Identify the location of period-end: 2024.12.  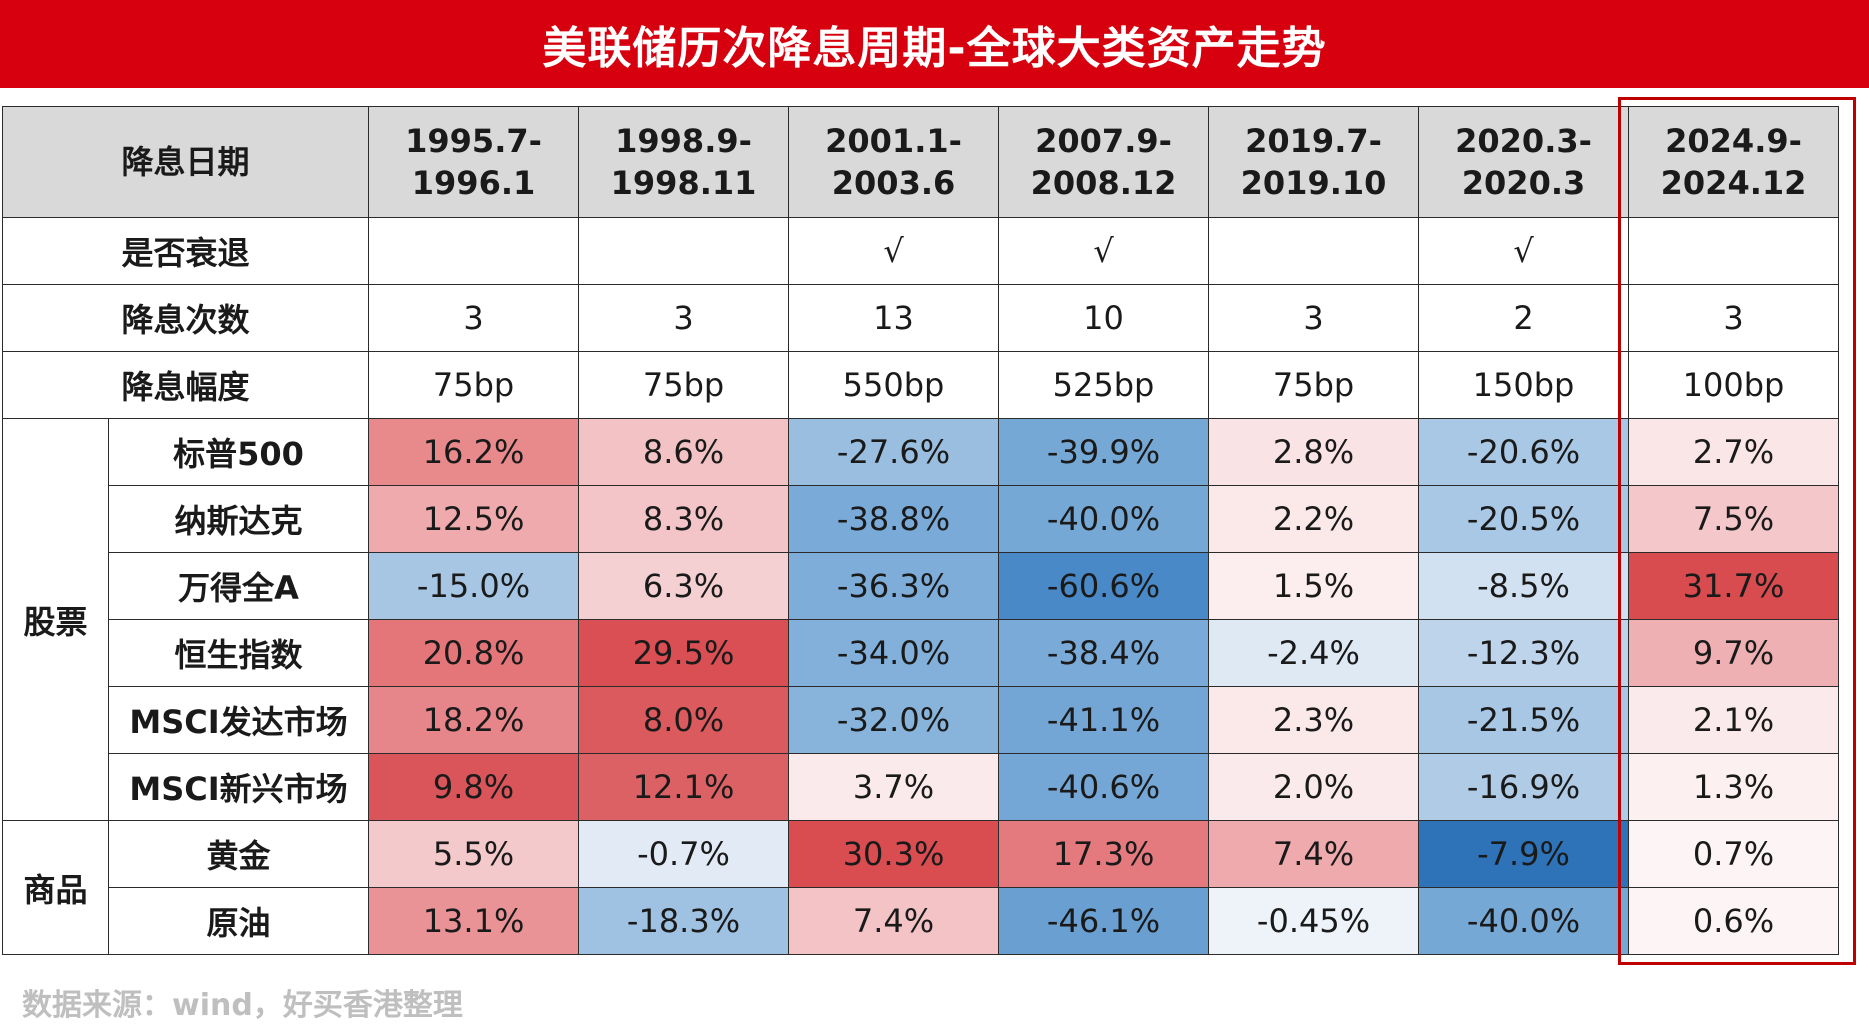
(1733, 183).